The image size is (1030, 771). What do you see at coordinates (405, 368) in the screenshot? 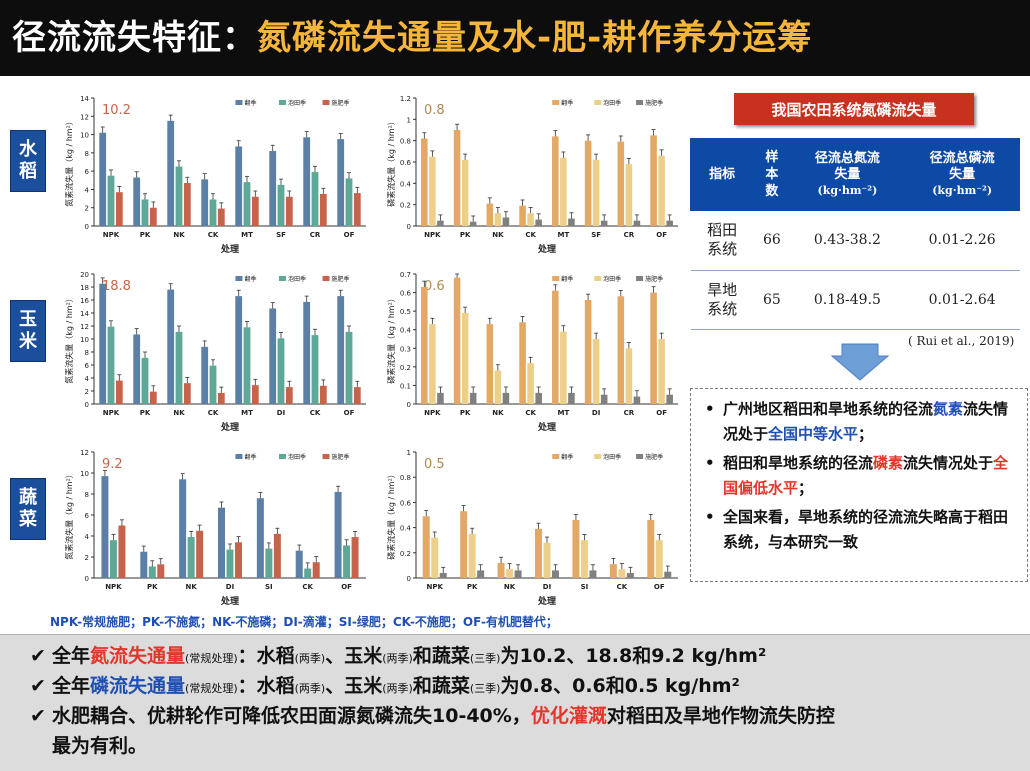
I see `y-tick-label: 0.2` at bounding box center [405, 368].